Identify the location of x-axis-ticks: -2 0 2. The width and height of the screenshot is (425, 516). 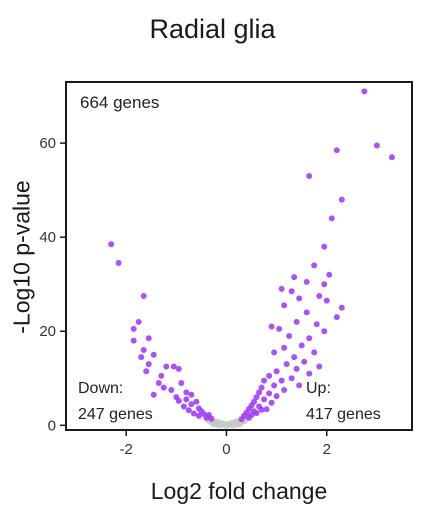
(225, 444).